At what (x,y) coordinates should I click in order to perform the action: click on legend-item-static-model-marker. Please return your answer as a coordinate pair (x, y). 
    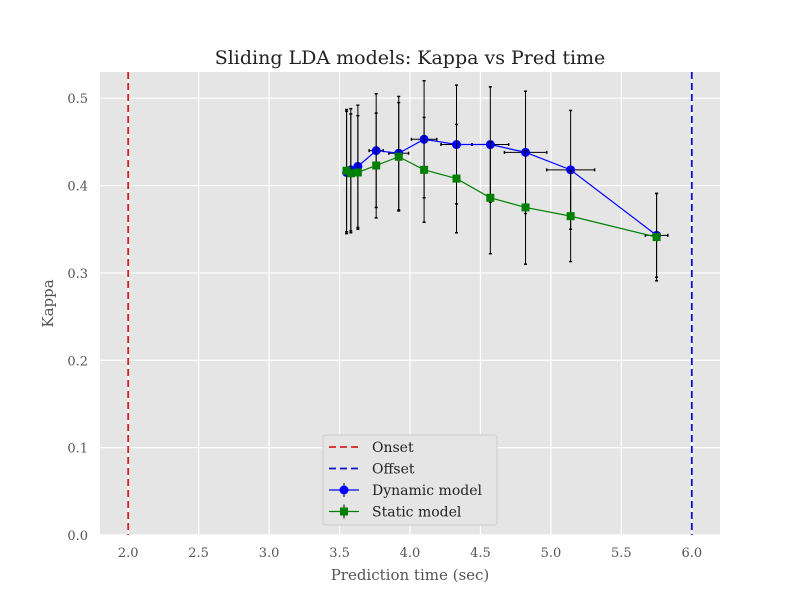
    Looking at the image, I should click on (344, 511).